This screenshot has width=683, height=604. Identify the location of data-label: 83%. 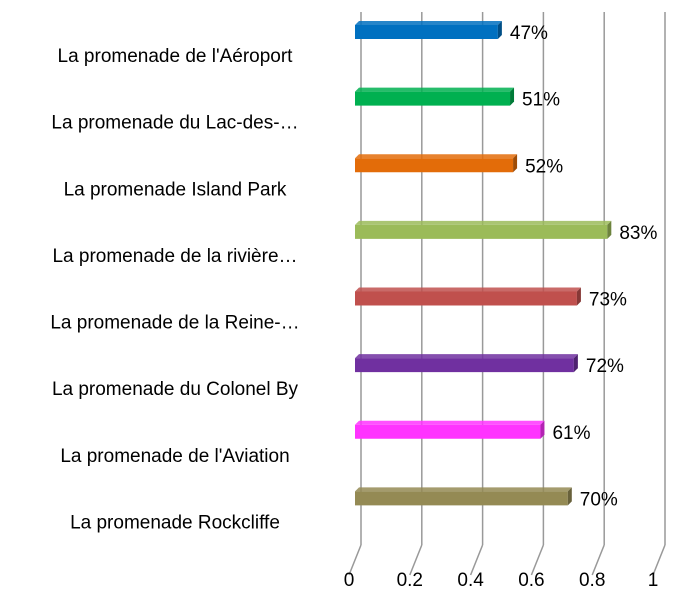
(638, 233).